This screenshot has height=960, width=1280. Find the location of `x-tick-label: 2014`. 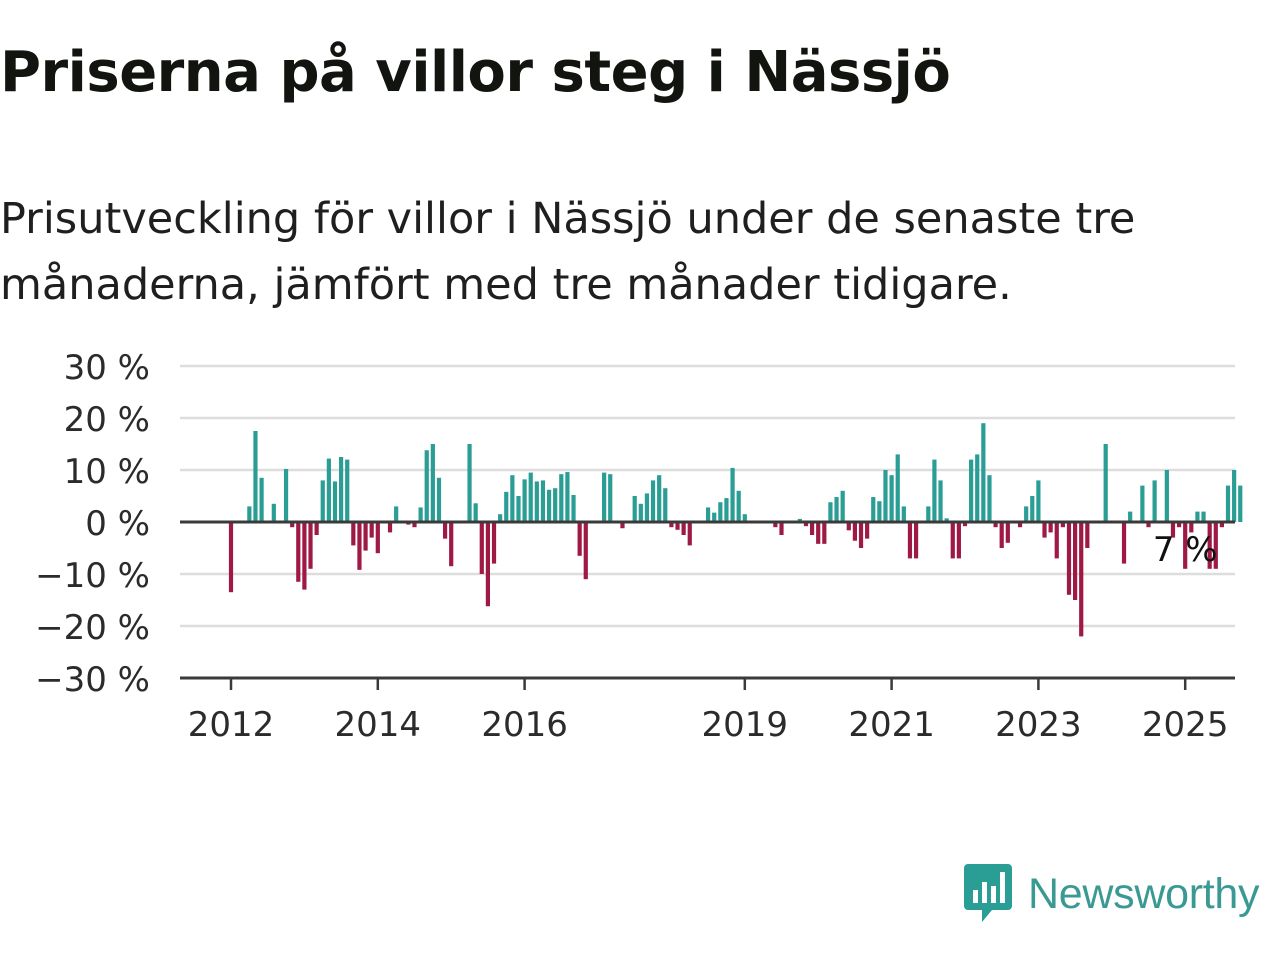

x-tick-label: 2014 is located at coordinates (378, 725).